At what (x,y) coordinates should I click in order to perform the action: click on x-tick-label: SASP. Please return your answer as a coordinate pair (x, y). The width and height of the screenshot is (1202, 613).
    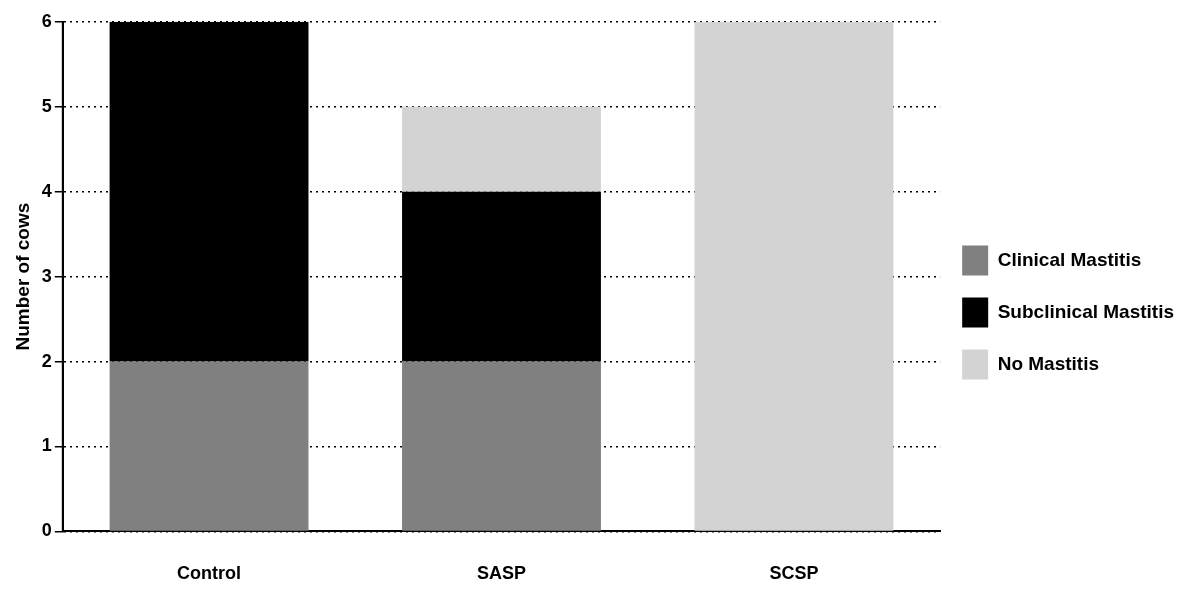
    Looking at the image, I should click on (501, 573).